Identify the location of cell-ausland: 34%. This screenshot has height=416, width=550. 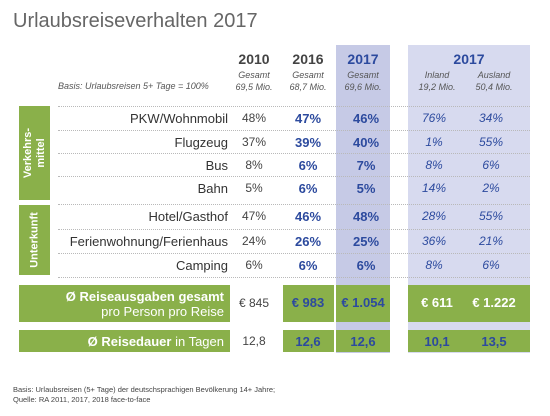
(491, 118).